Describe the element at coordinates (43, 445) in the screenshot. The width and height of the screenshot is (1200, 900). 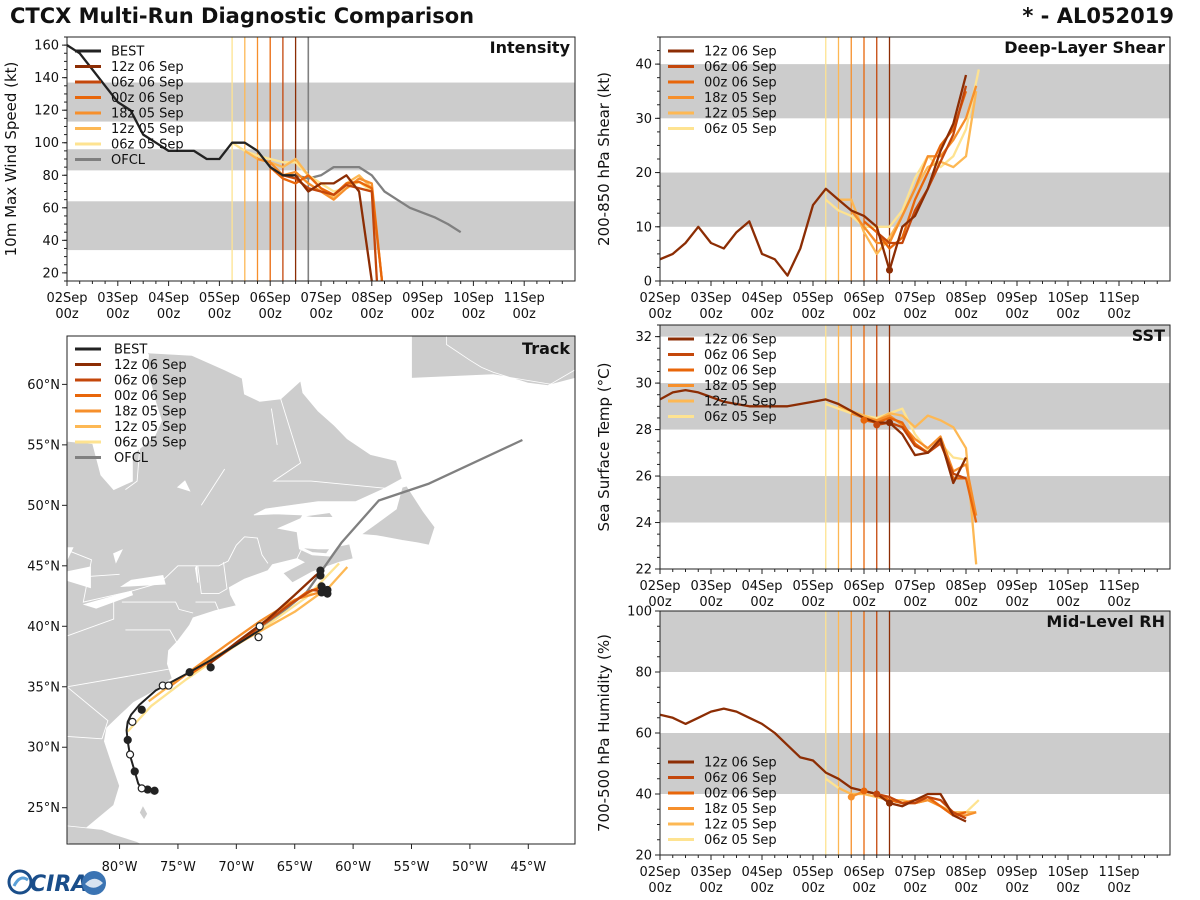
I see `lat-tick-label: 55°N` at that location.